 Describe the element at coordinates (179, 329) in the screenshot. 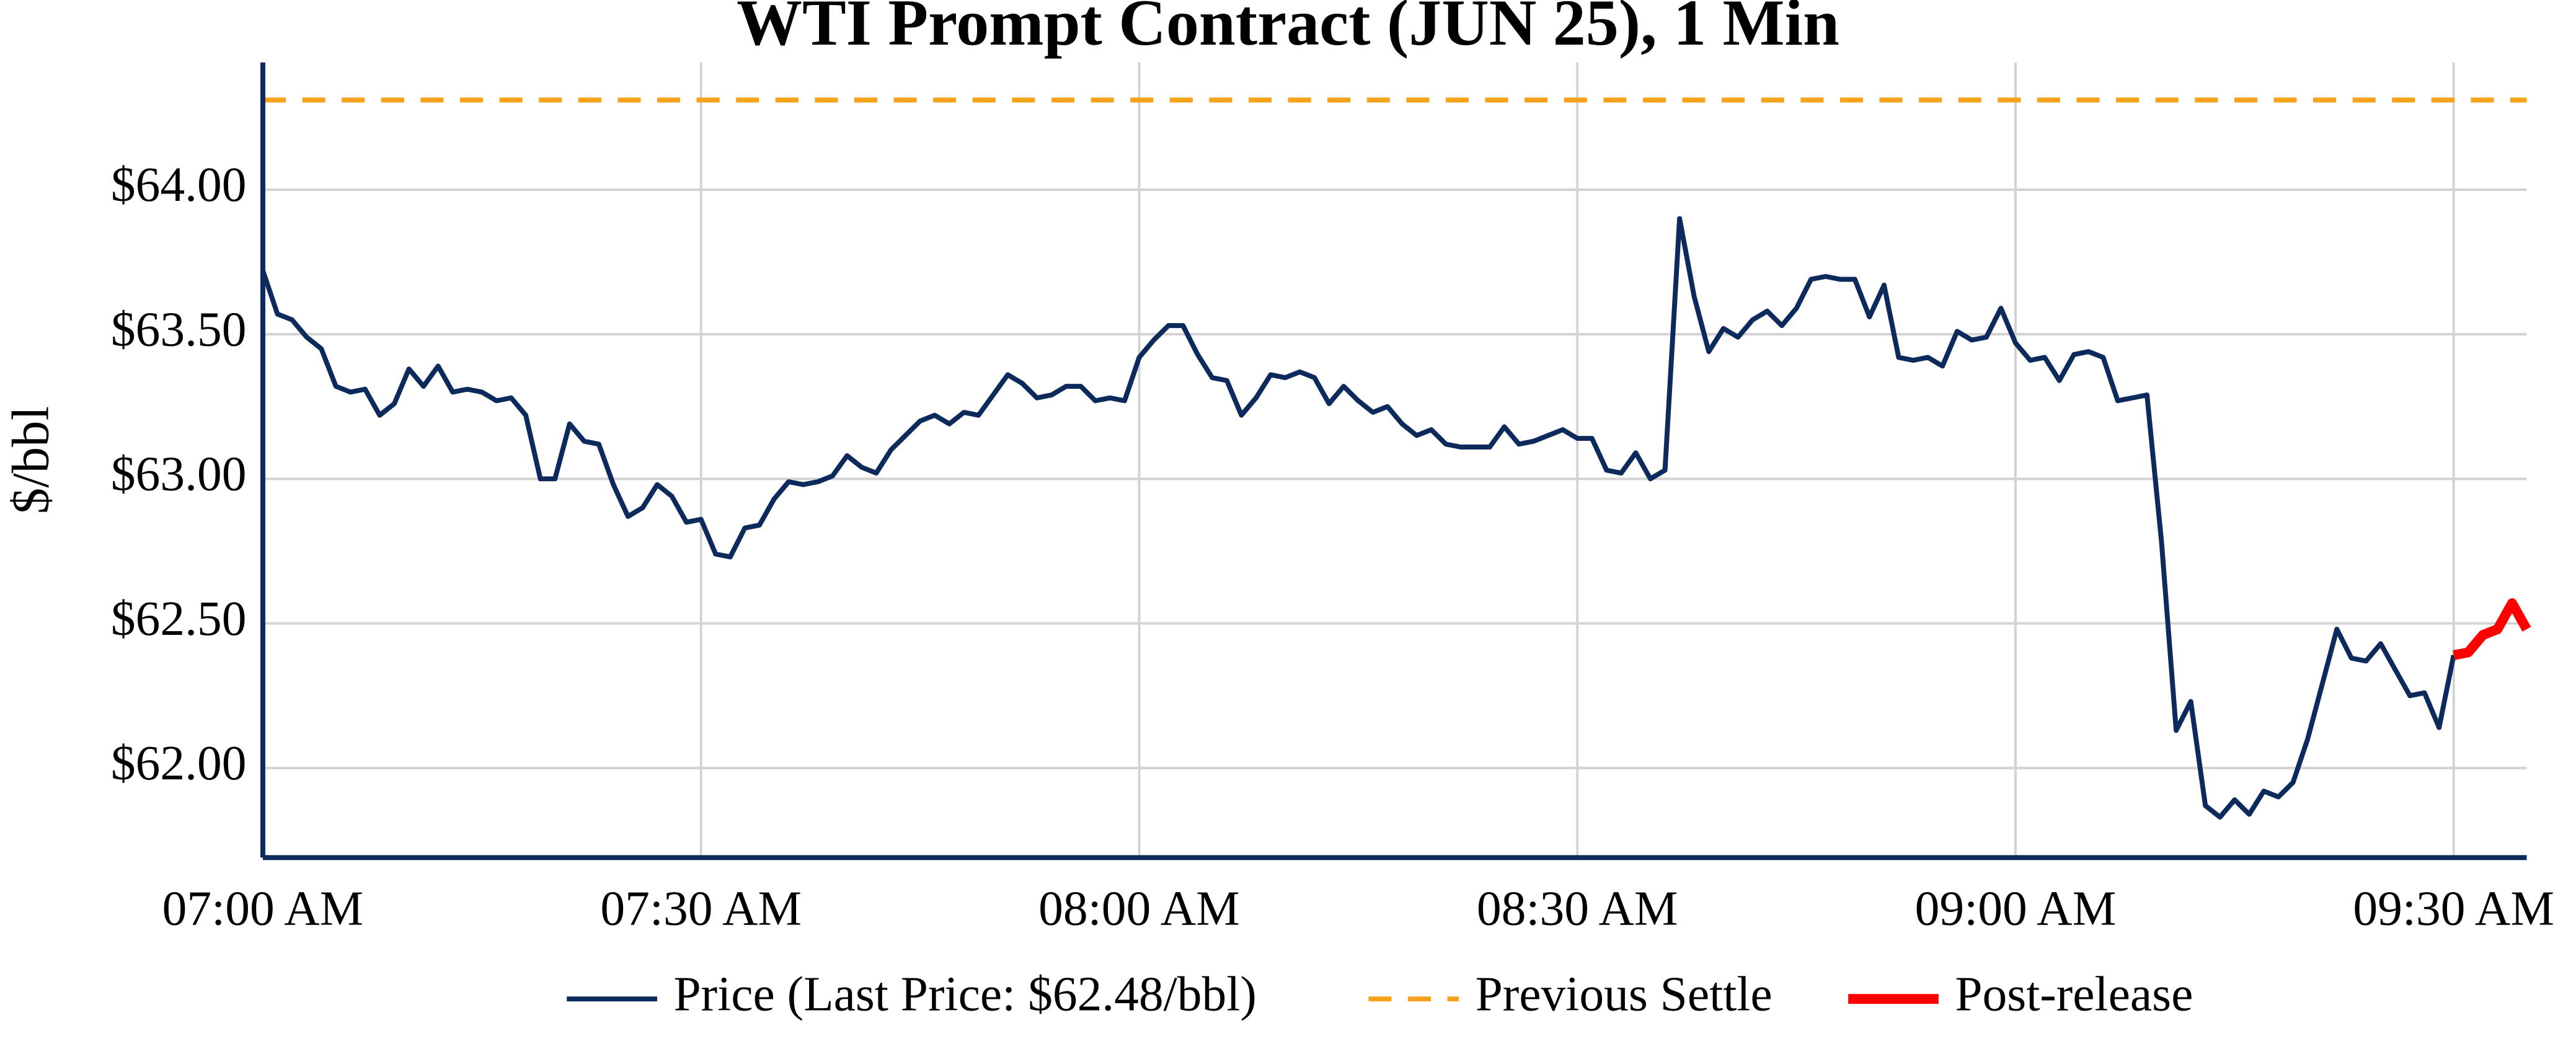

I see `y-tick-label: $63.50` at that location.